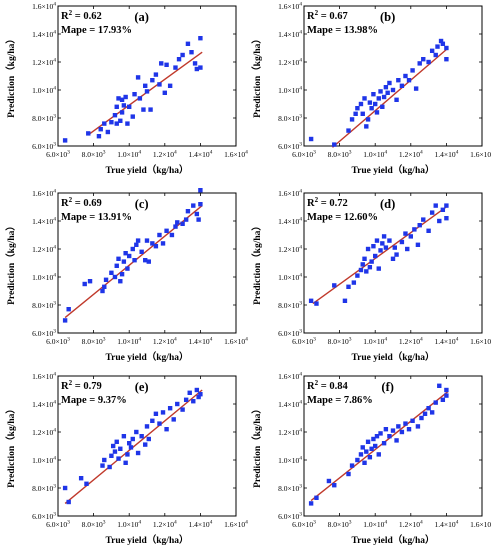  Describe the element at coordinates (387, 204) in the screenshot. I see `panel-tag: (d)` at that location.